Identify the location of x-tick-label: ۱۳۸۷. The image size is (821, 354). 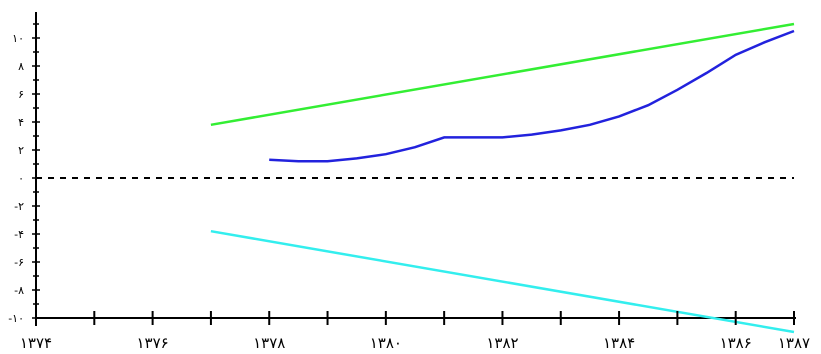
(794, 343).